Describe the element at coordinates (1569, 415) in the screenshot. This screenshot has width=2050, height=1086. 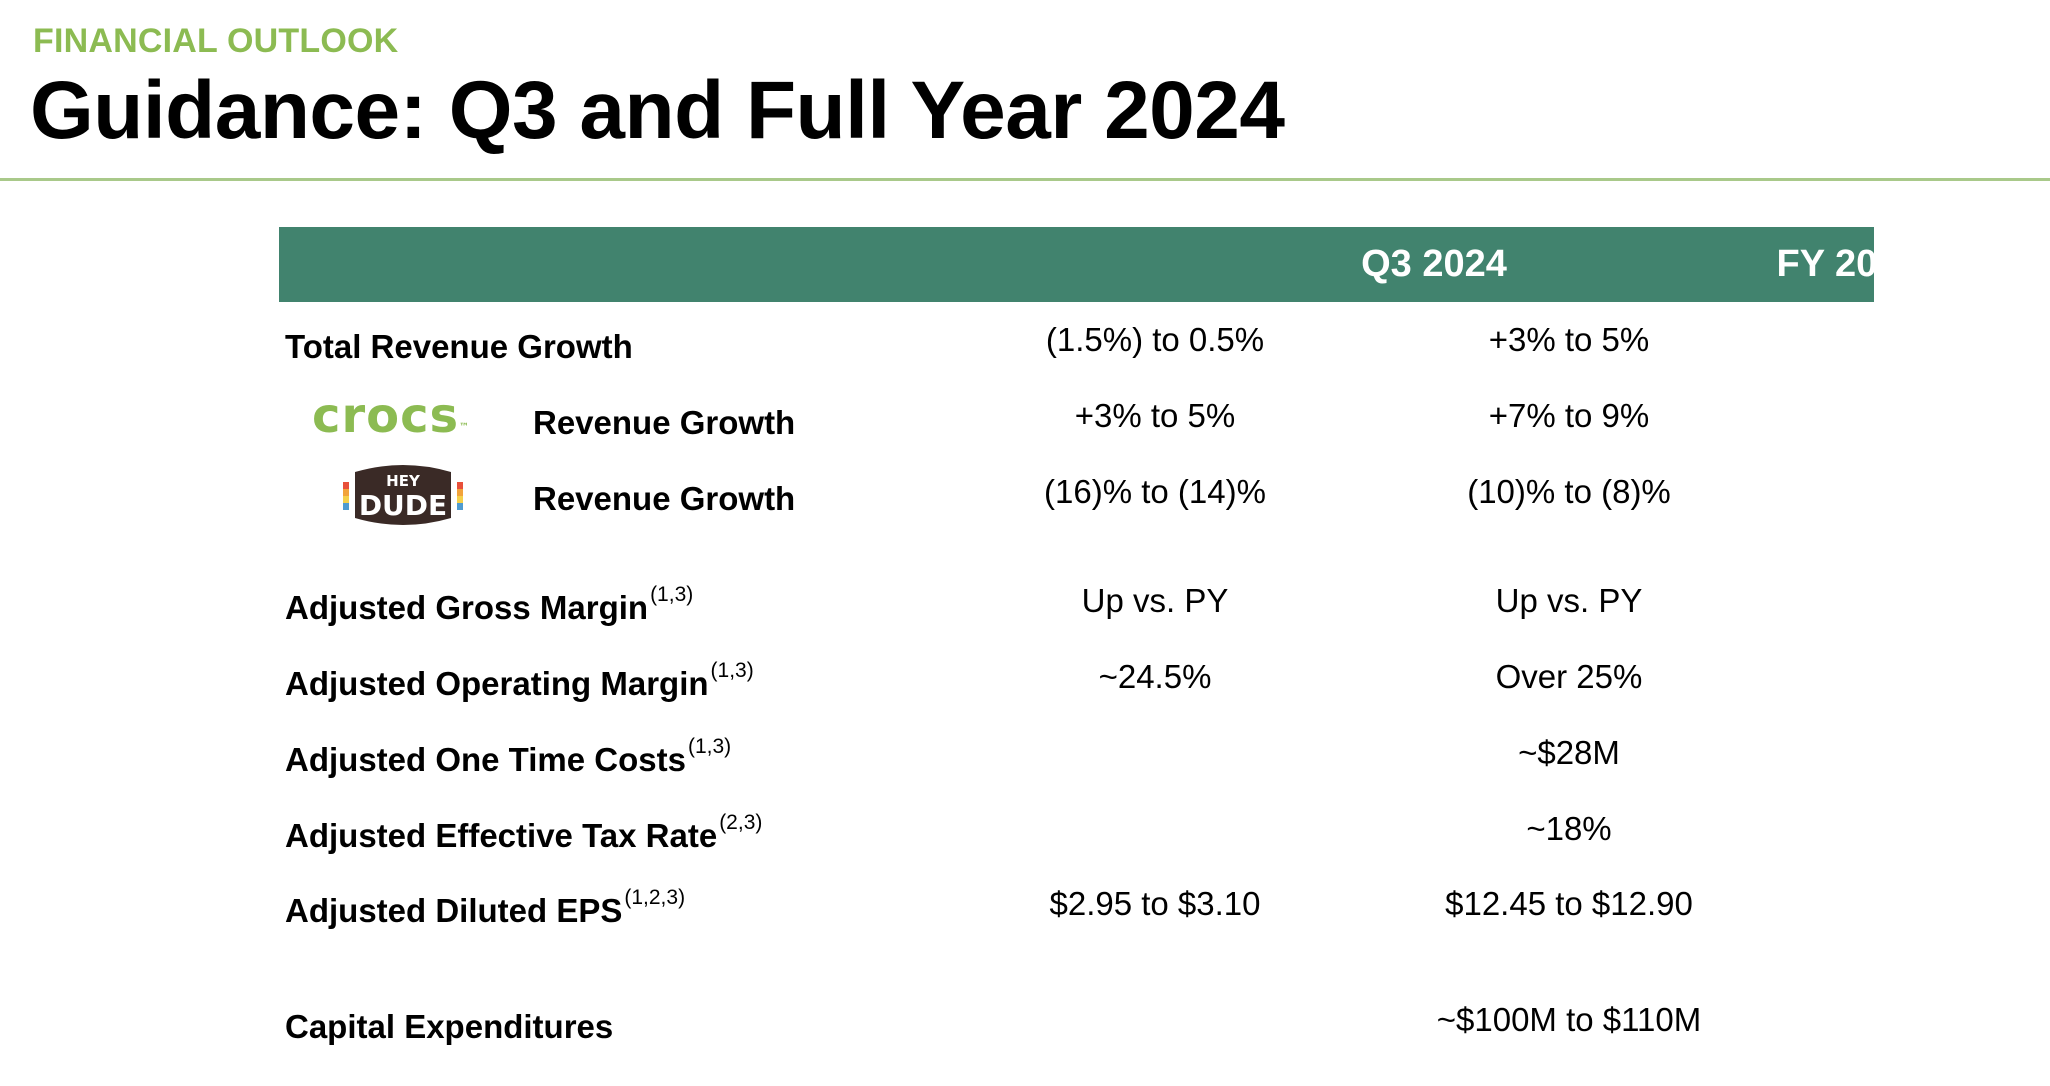
I see `fy-value: +7% to 9%` at that location.